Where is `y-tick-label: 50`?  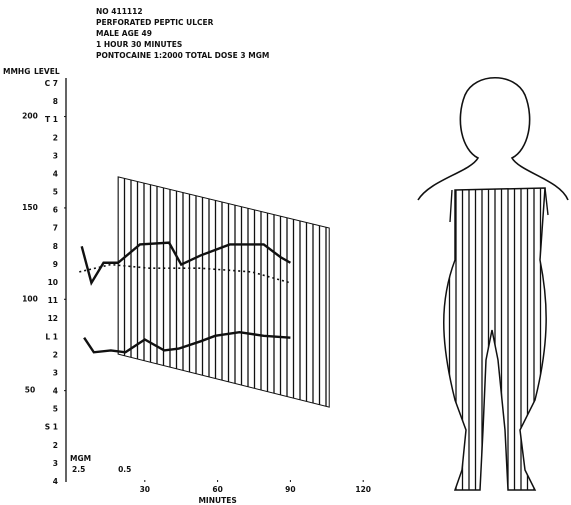
y-tick-label: 50 is located at coordinates (30, 390).